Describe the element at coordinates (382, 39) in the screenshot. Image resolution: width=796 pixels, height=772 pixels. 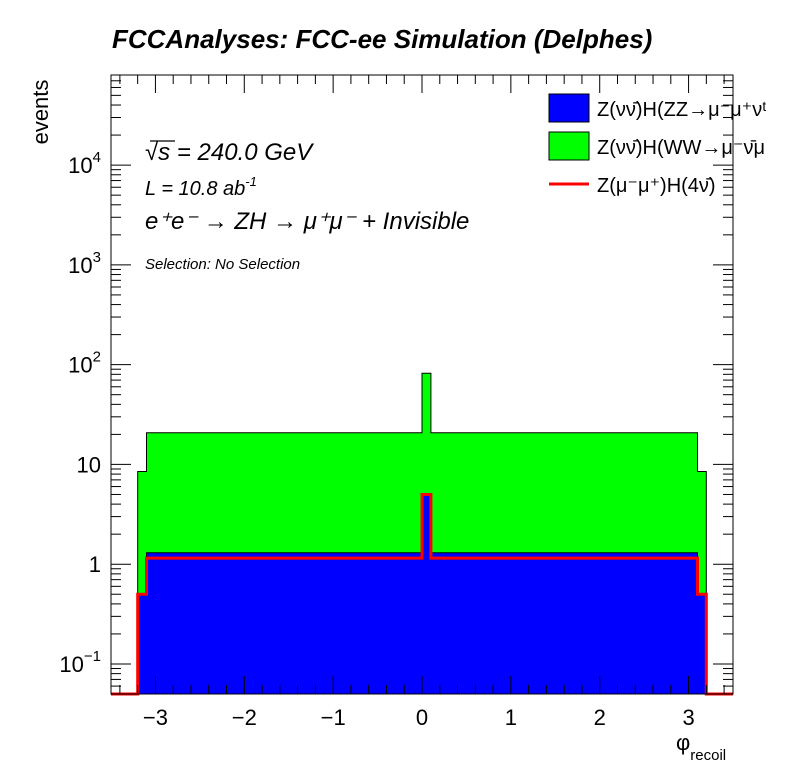
I see `chart-title: FCCAnalyses: FCC-ee Simulation (Delphes)` at that location.